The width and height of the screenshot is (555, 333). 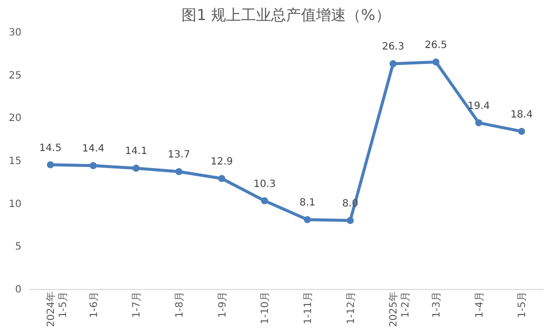 What do you see at coordinates (264, 184) in the screenshot?
I see `data-label: 10.3` at bounding box center [264, 184].